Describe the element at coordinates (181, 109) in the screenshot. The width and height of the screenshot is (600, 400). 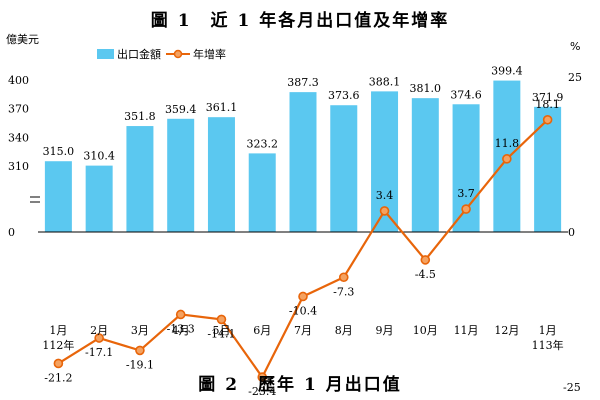
I see `bar-value-label: 359.4` at that location.